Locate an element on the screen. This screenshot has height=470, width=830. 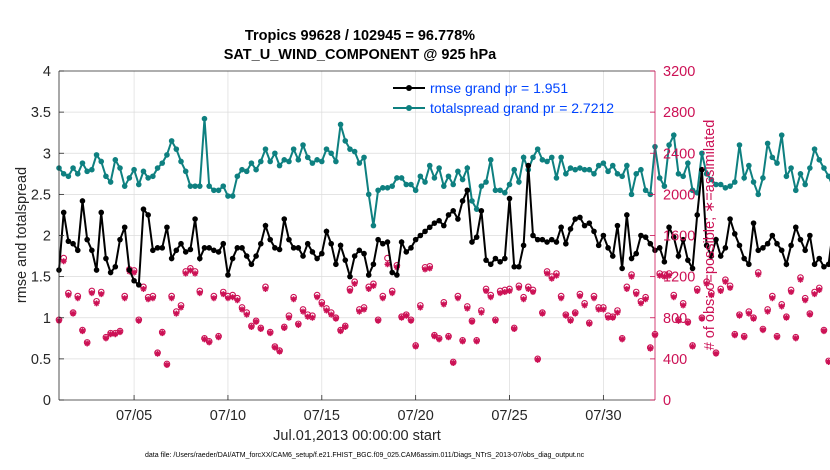
y-tick-label-right: 2800 is located at coordinates (679, 113).